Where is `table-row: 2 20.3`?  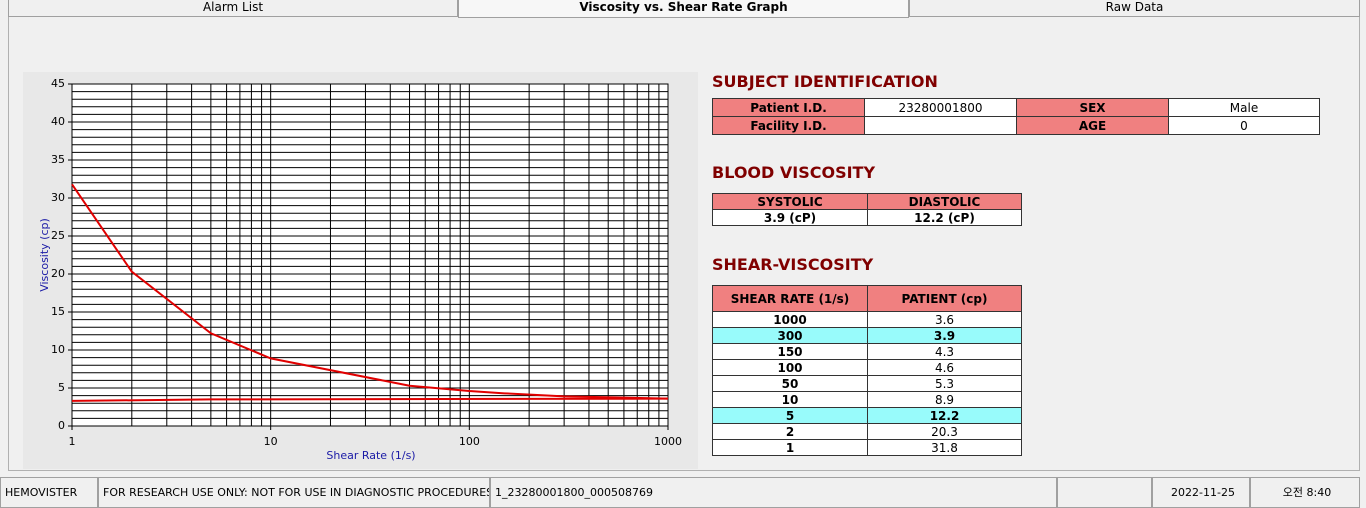
table-row: 2 20.3 is located at coordinates (867, 431).